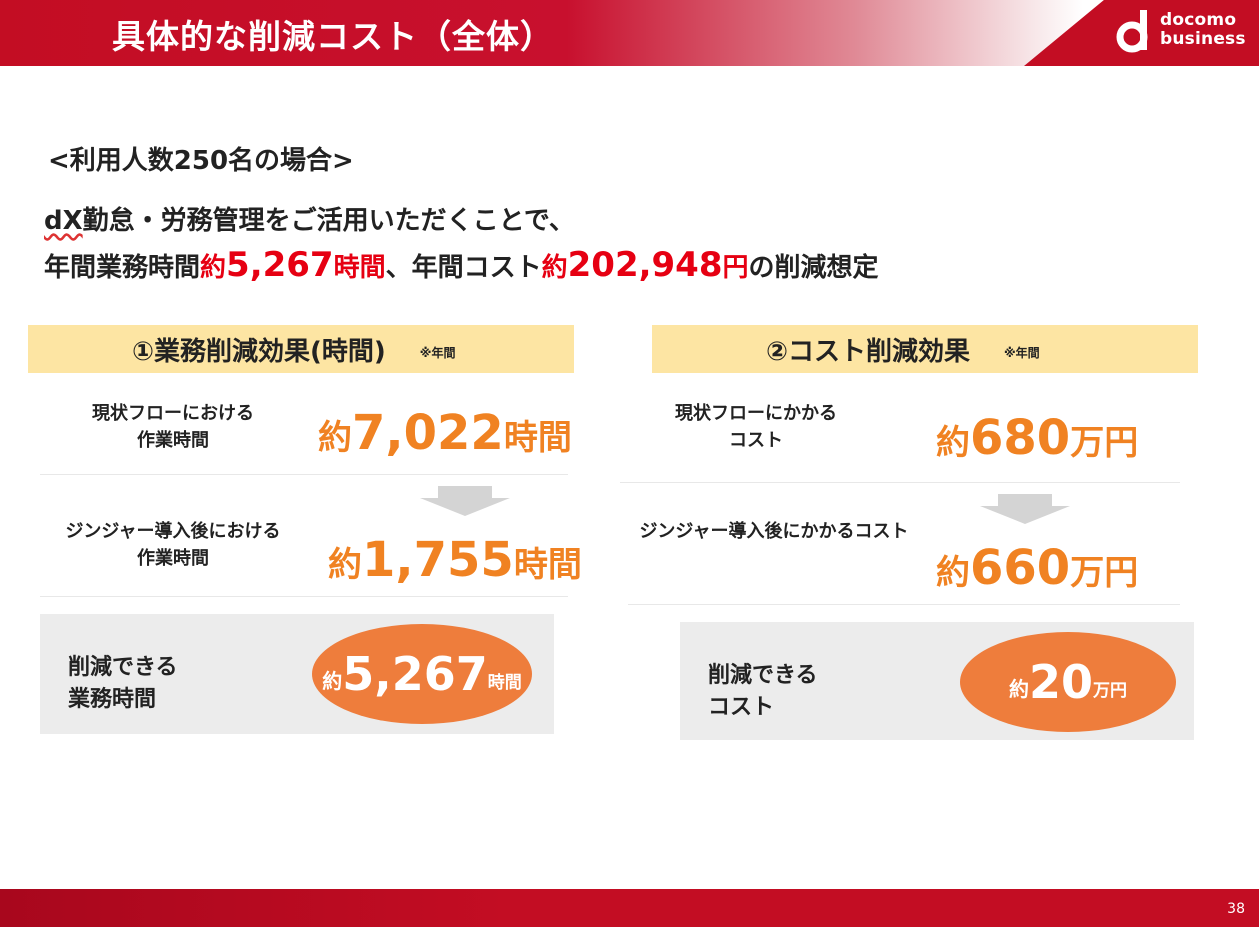 The height and width of the screenshot is (927, 1259). Describe the element at coordinates (1198, 20) in the screenshot. I see `logo-line1: docomo` at that location.